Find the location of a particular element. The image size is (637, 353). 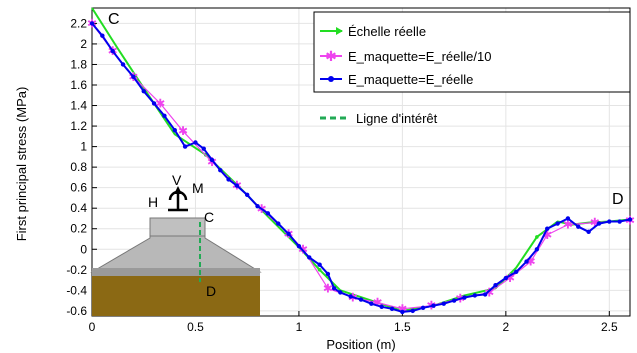

y-tick-label: 0.6 is located at coordinates (78, 188).